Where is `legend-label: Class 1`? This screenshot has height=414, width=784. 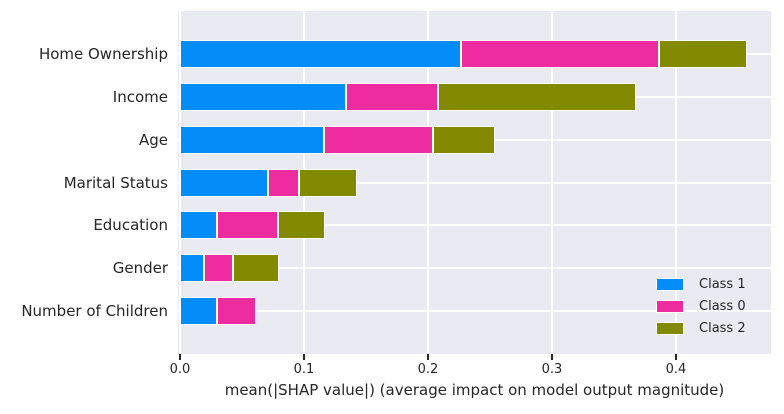 legend-label: Class 1 is located at coordinates (722, 284).